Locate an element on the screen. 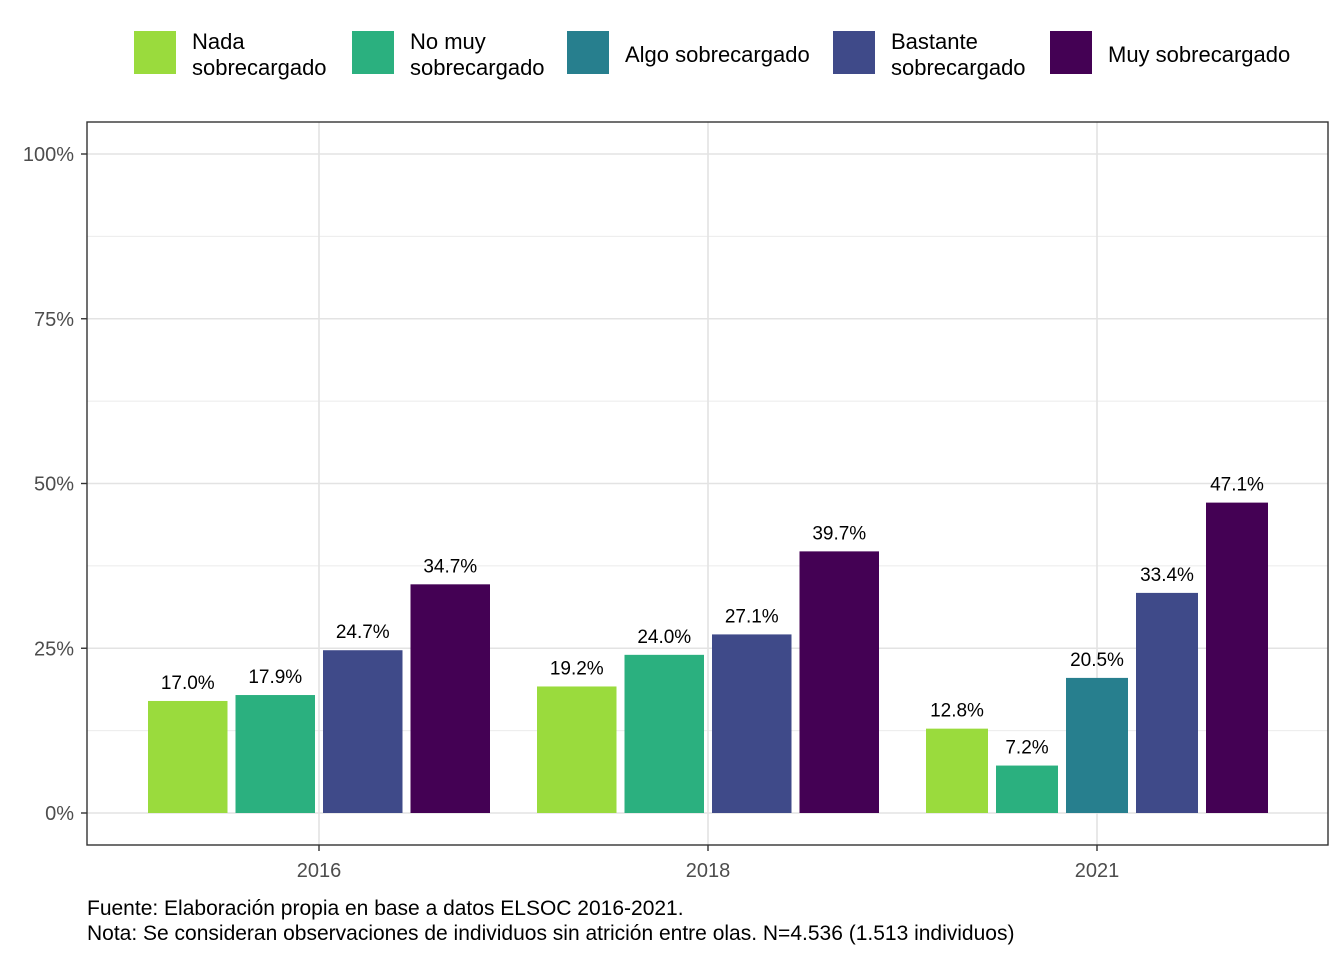 This screenshot has width=1344, height=960. data-label-muy-sobrecargado-2016: 34.7% is located at coordinates (450, 566).